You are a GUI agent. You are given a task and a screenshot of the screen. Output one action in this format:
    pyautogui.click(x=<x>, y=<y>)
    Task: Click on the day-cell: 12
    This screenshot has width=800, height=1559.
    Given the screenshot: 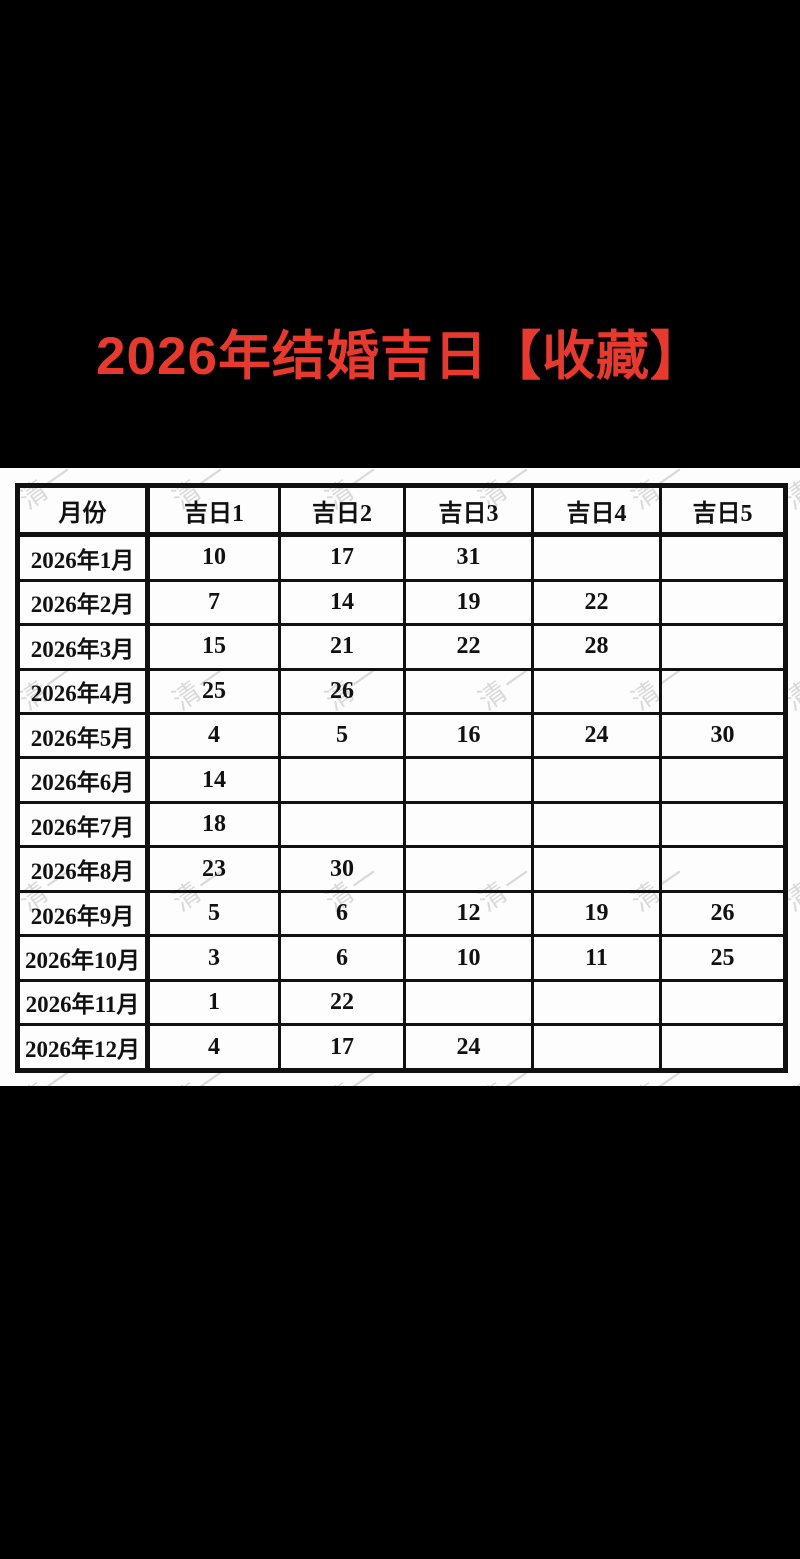 What is the action you would take?
    pyautogui.click(x=468, y=913)
    